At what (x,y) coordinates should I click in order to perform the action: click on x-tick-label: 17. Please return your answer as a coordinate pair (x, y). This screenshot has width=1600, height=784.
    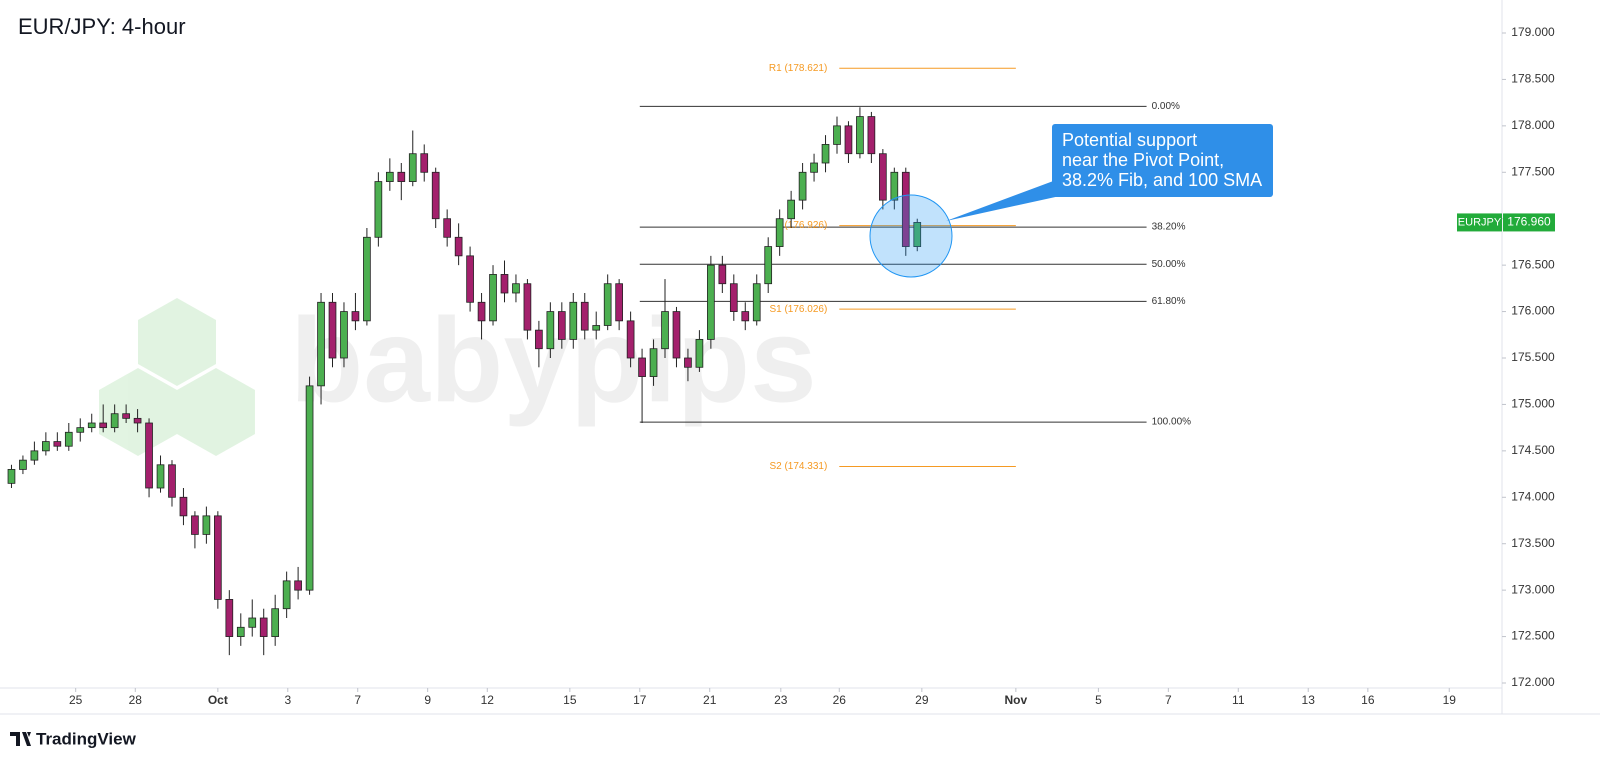
    Looking at the image, I should click on (640, 700).